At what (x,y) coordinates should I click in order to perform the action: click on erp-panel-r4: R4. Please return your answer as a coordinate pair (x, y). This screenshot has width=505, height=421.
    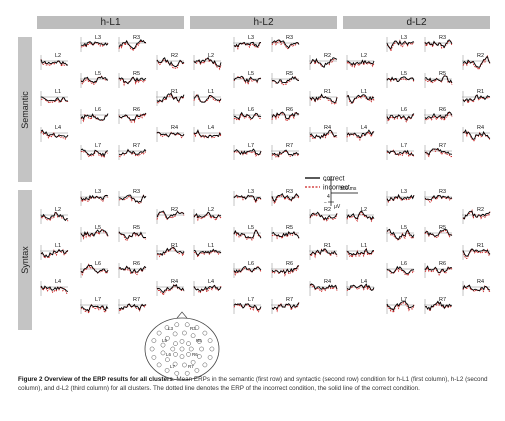
    Looking at the image, I should click on (170, 133).